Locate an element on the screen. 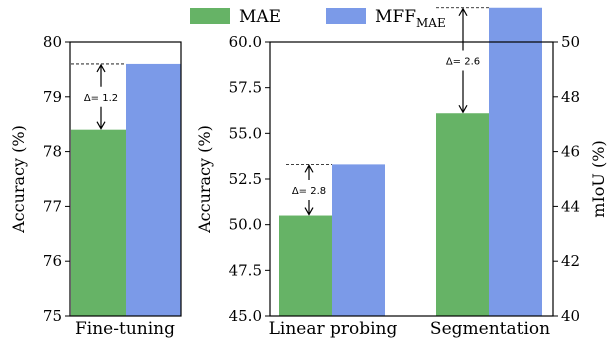 This screenshot has height=339, width=614. legend: MAE MFFMAE is located at coordinates (318, 18).